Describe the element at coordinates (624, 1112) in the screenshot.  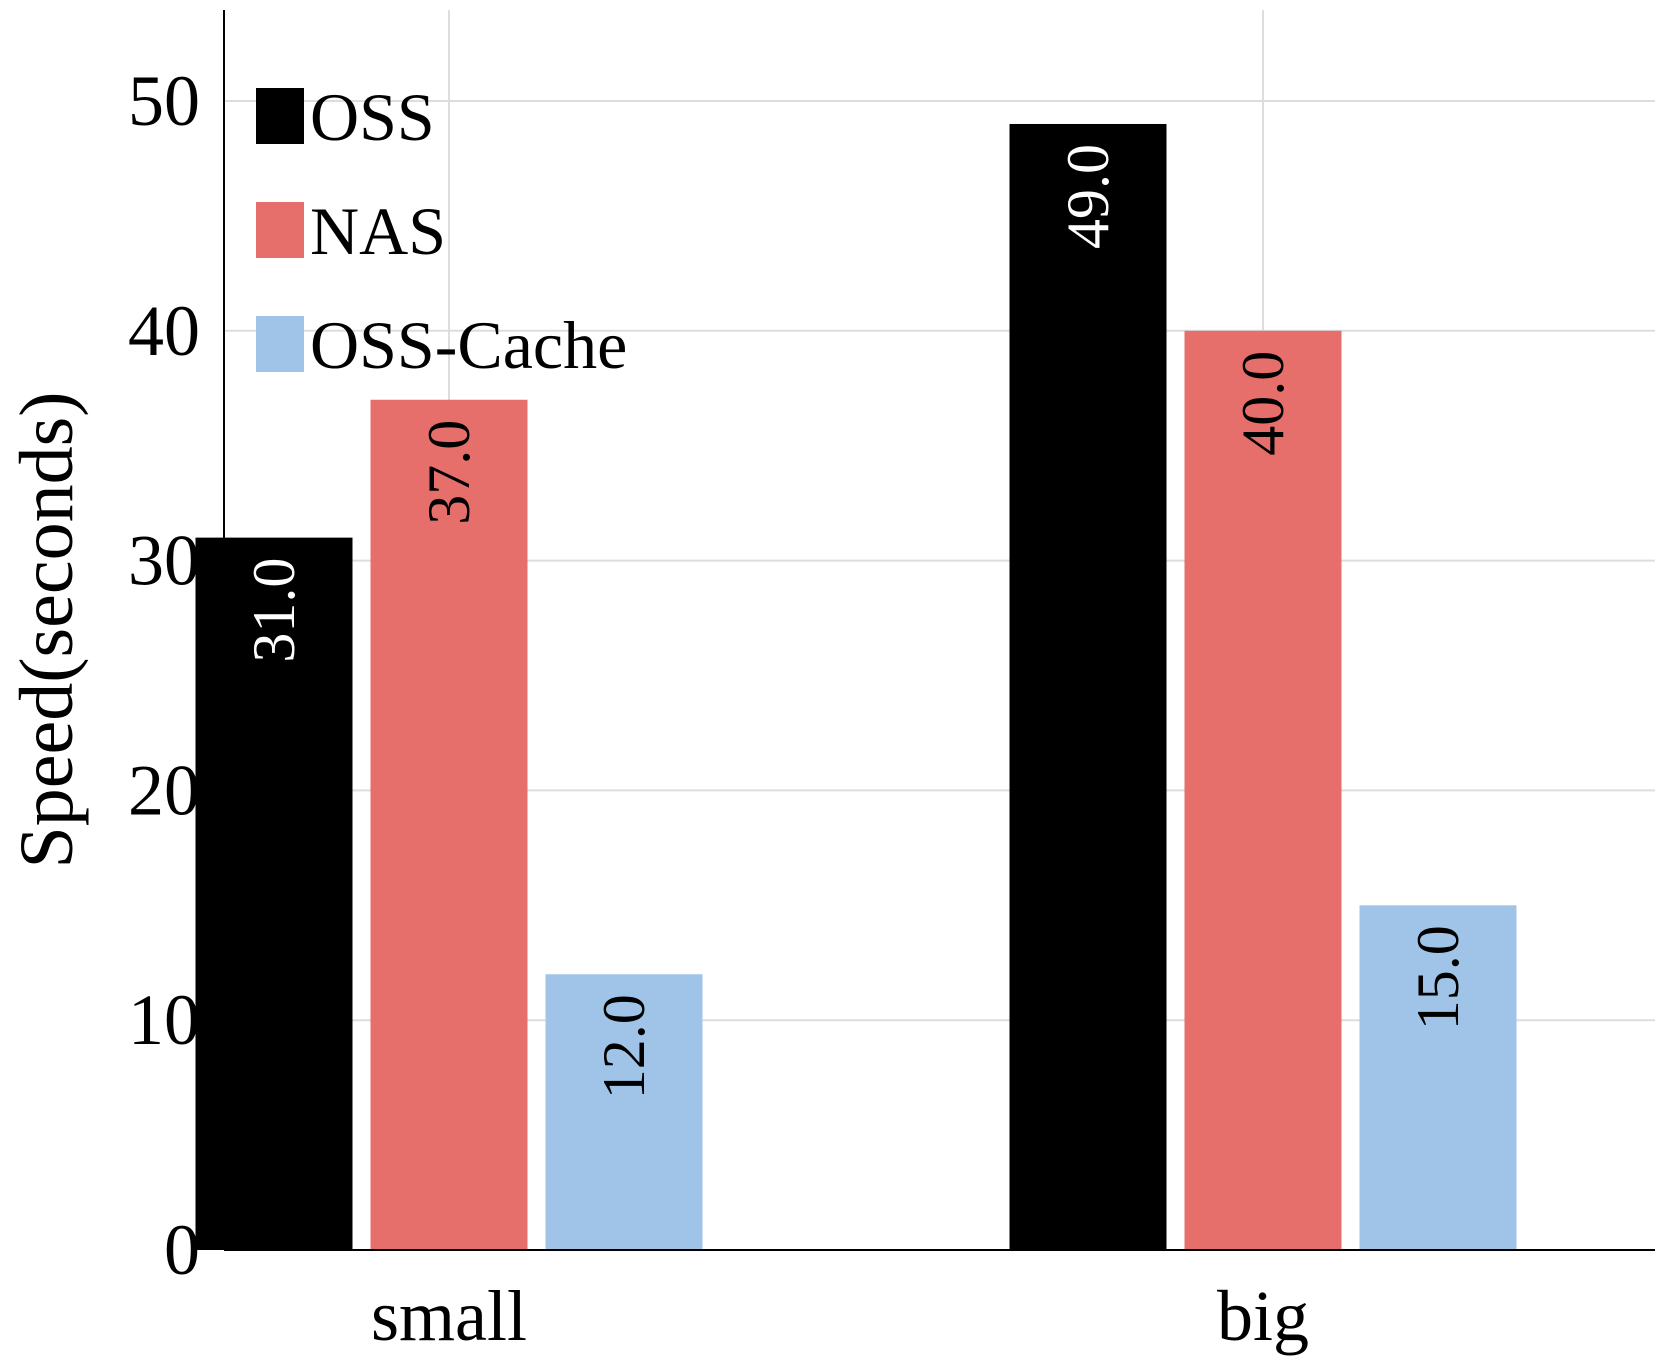
I see `bar-oss-cache-small` at that location.